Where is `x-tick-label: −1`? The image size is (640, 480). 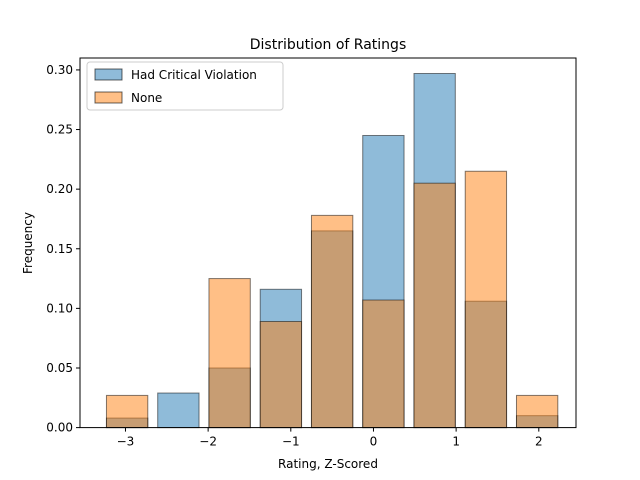
x-tick-label: −1 is located at coordinates (291, 442).